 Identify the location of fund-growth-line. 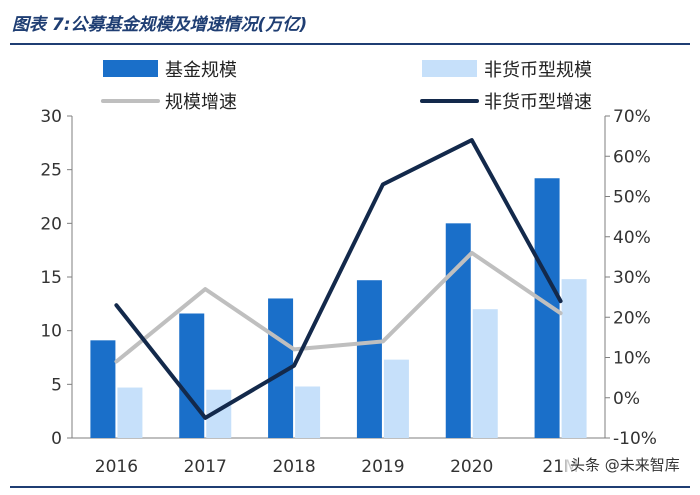
(338, 307).